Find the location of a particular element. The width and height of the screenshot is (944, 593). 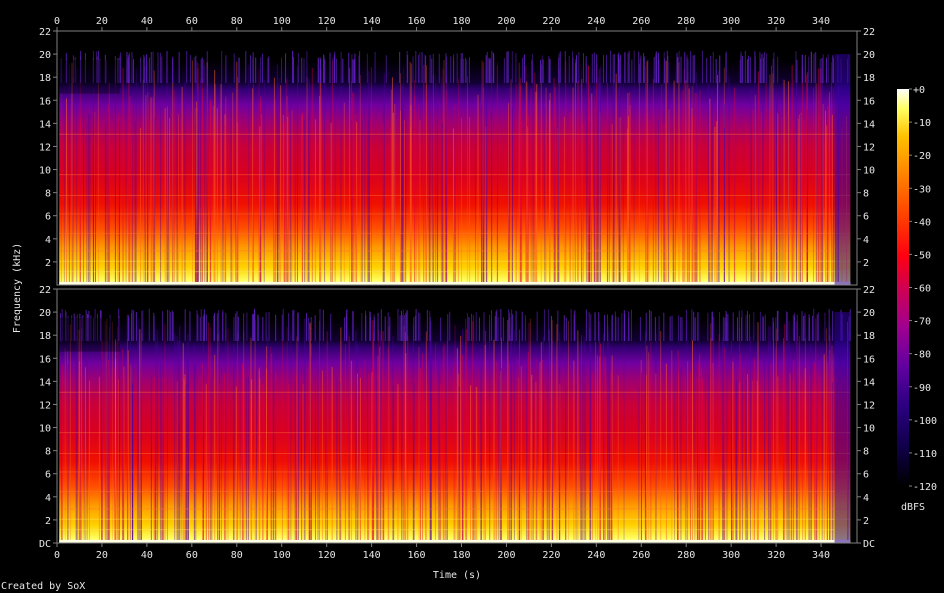

y-tick-label-right: 4 is located at coordinates (866, 240).